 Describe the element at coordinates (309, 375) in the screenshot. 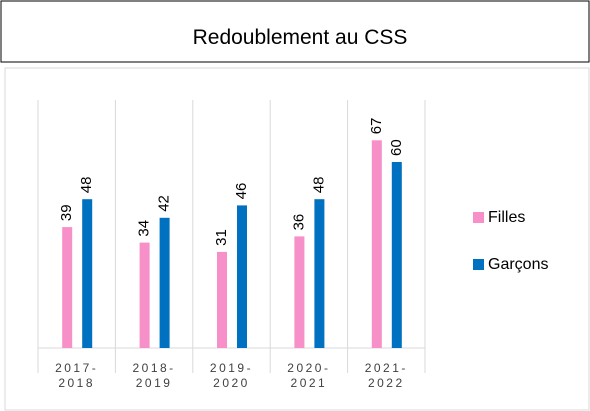

I see `x-tick-label: 2020-2021` at that location.